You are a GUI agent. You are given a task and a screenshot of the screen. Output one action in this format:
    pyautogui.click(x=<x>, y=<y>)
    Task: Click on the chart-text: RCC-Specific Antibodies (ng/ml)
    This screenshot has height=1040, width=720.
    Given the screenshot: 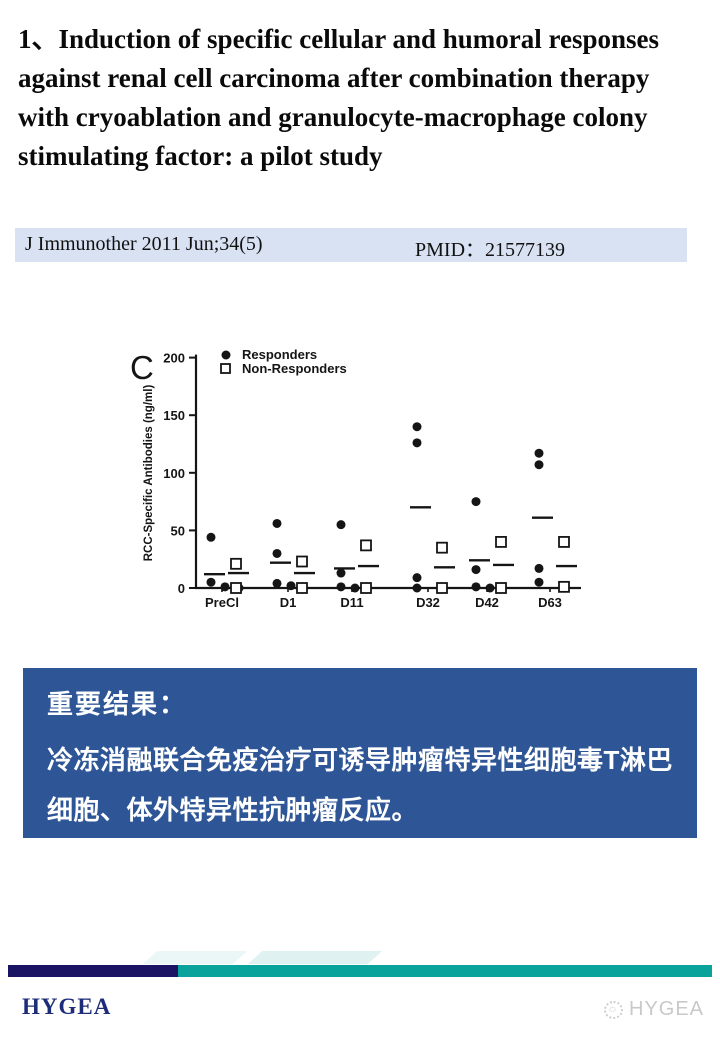 What is the action you would take?
    pyautogui.click(x=149, y=473)
    